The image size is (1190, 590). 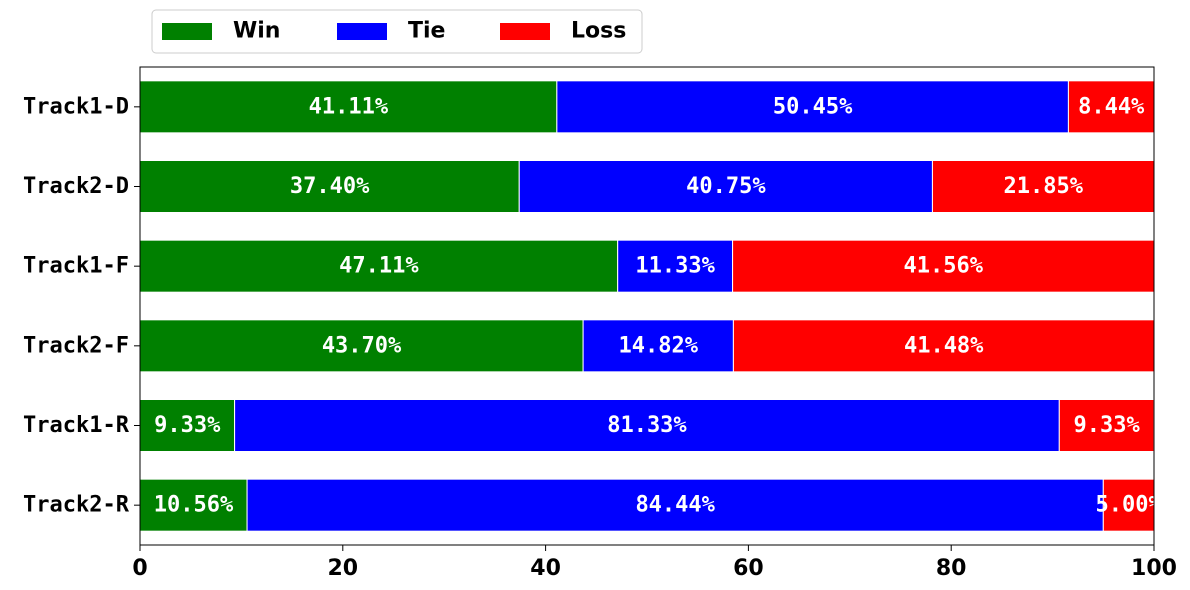 What do you see at coordinates (76, 505) in the screenshot?
I see `y-tick-label: Track2-R` at bounding box center [76, 505].